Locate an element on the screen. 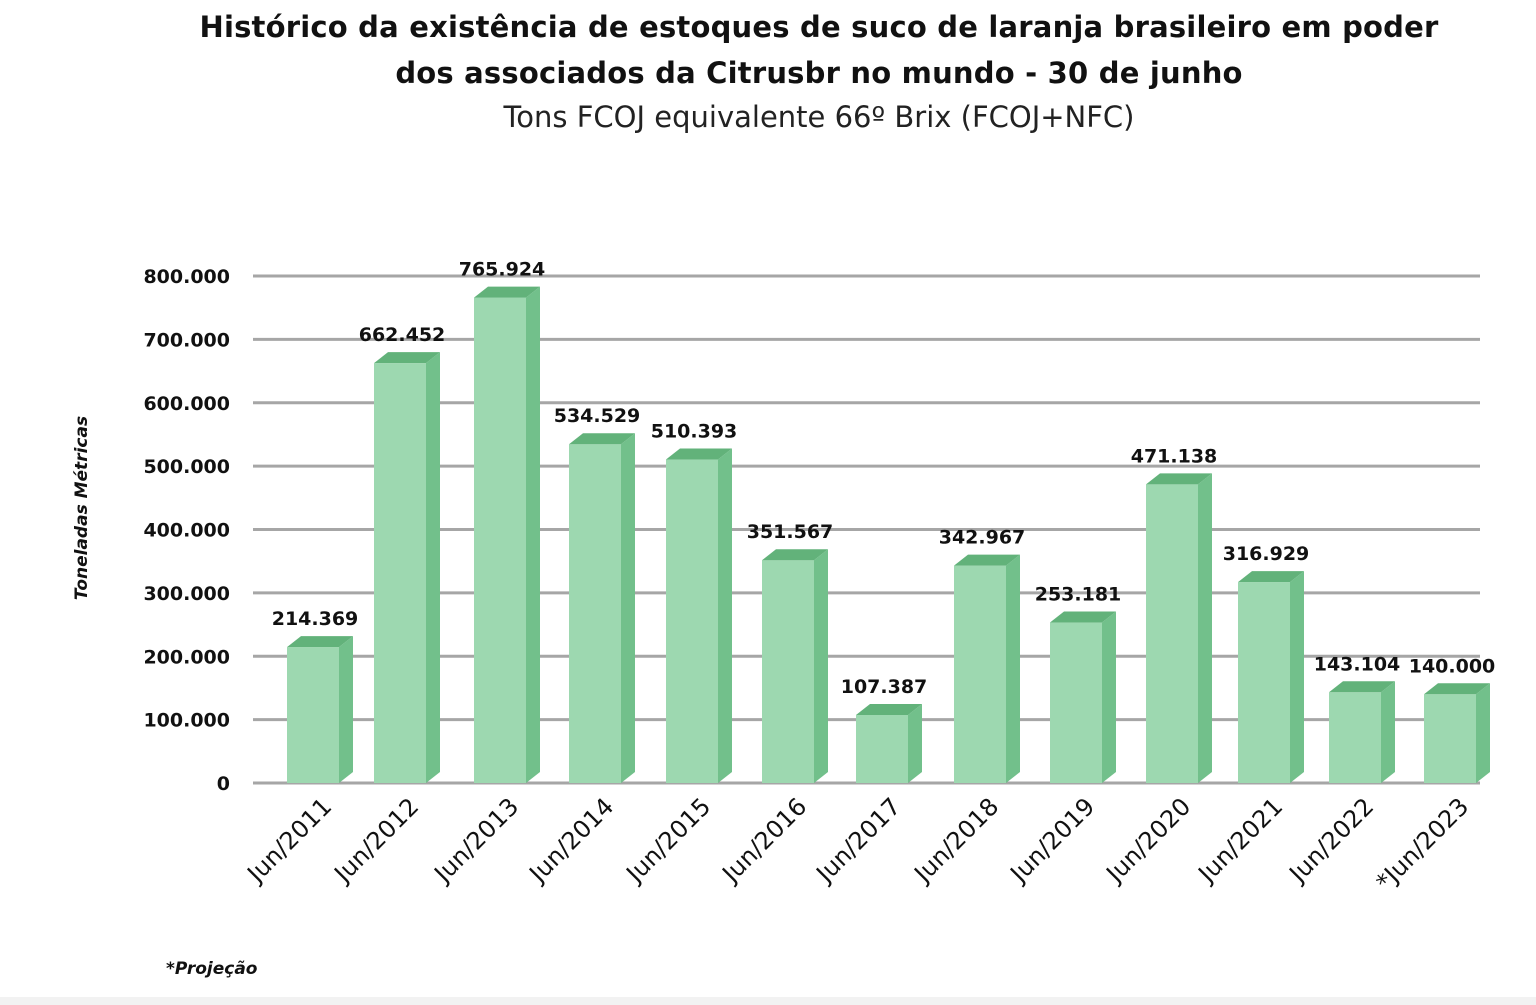 Image resolution: width=1536 pixels, height=1005 pixels. data-label: 510.393 is located at coordinates (694, 432).